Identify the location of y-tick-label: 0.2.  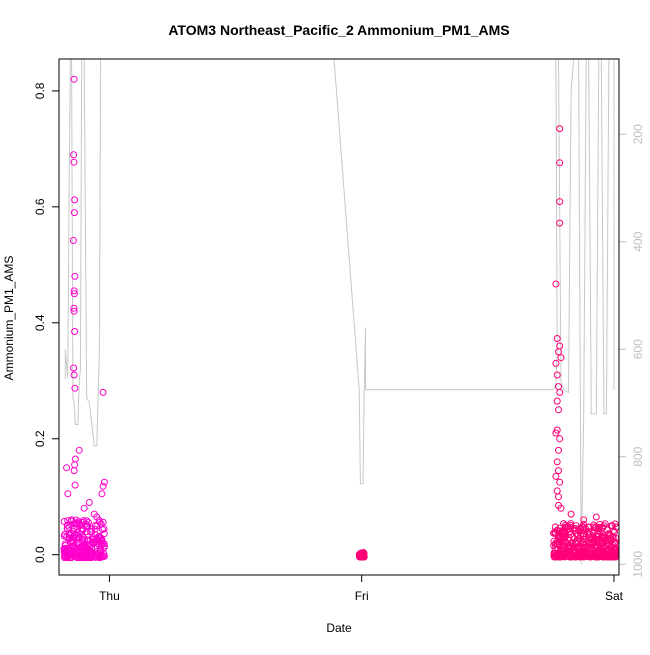
(40, 438).